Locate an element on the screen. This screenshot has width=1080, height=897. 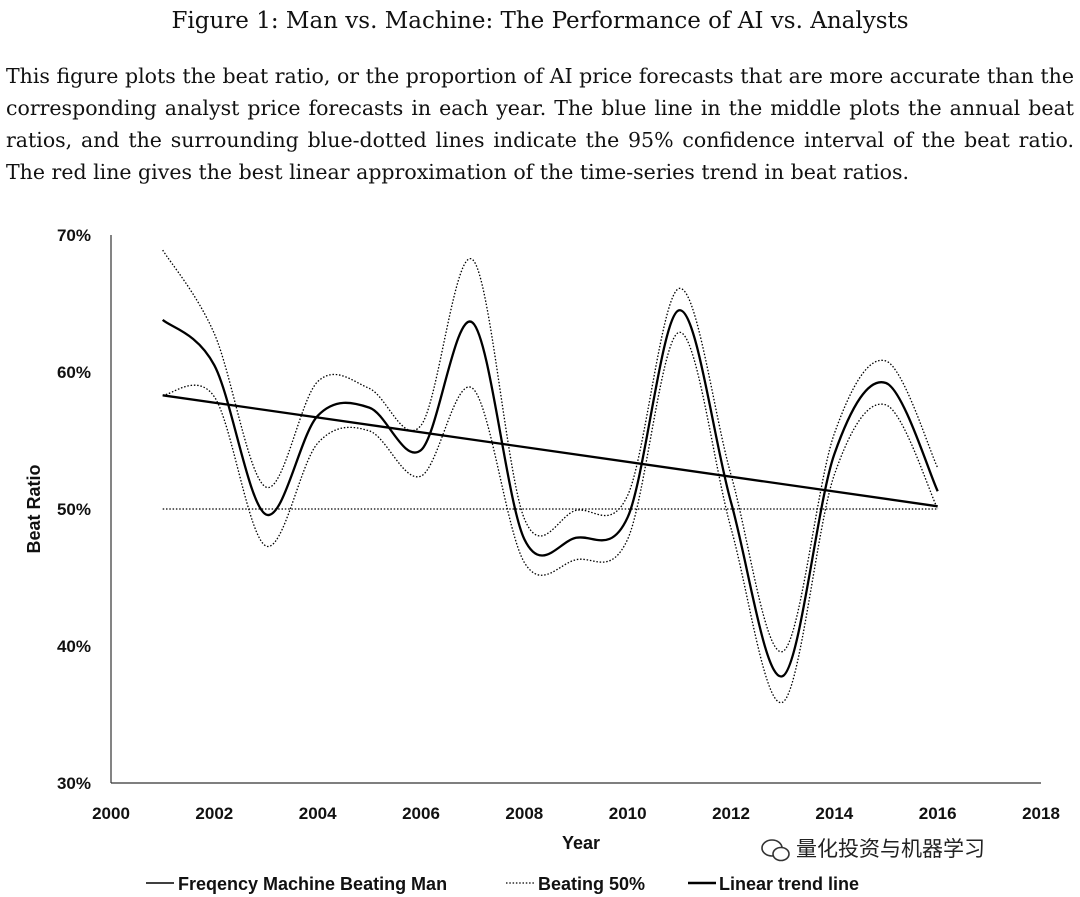
y-tick-label: 70% is located at coordinates (74, 235).